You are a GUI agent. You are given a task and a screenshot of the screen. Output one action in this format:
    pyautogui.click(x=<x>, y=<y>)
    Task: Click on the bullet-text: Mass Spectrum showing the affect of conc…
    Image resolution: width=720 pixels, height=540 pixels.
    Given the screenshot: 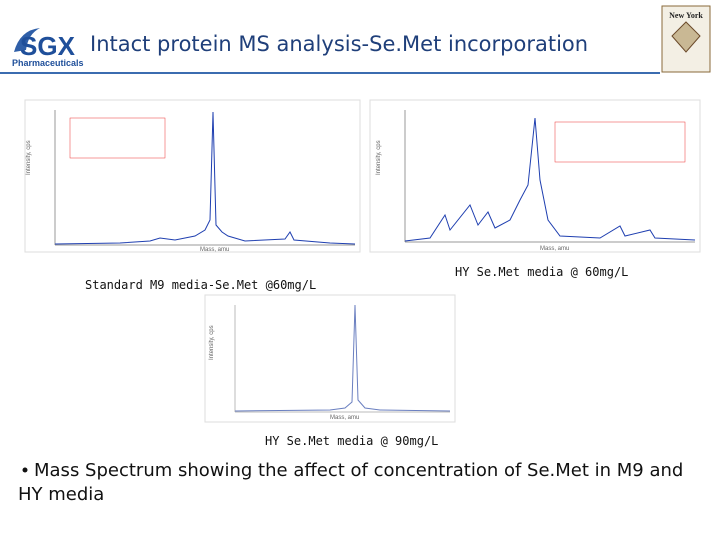 What is the action you would take?
    pyautogui.click(x=351, y=482)
    